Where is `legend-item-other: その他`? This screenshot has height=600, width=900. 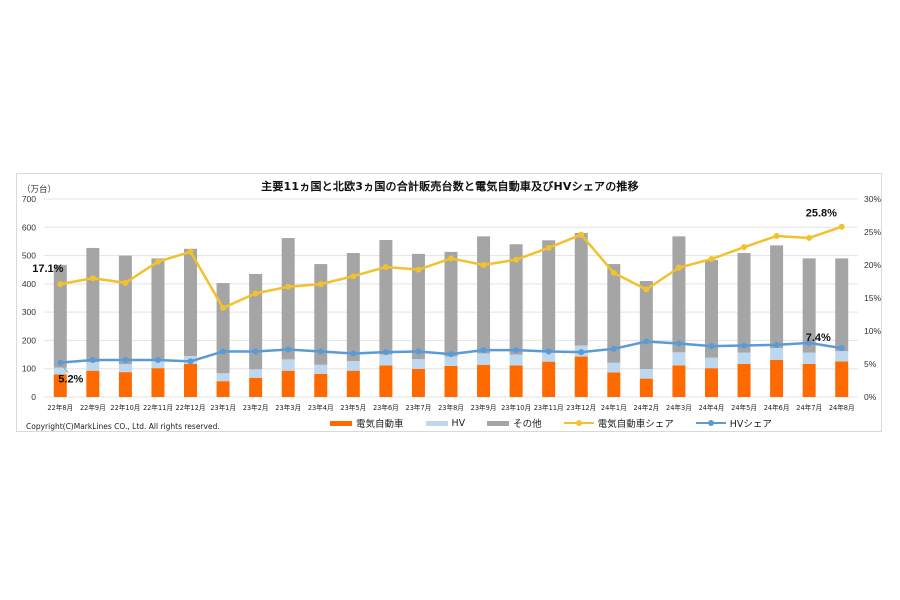
legend-item-other: その他 is located at coordinates (514, 423).